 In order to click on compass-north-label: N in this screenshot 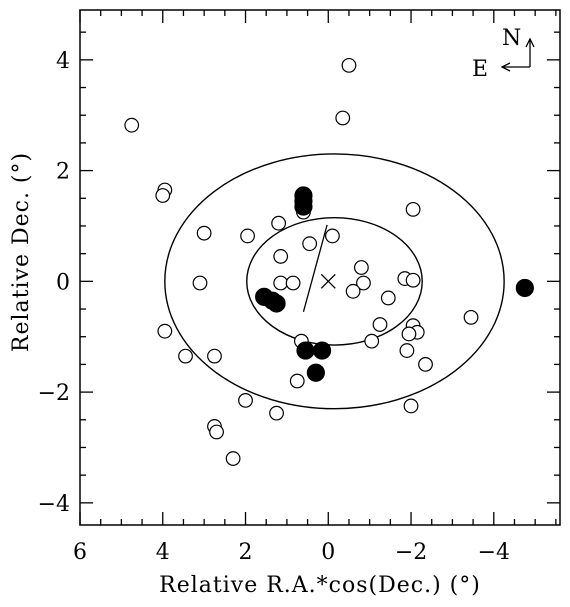, I will do `click(511, 38)`.